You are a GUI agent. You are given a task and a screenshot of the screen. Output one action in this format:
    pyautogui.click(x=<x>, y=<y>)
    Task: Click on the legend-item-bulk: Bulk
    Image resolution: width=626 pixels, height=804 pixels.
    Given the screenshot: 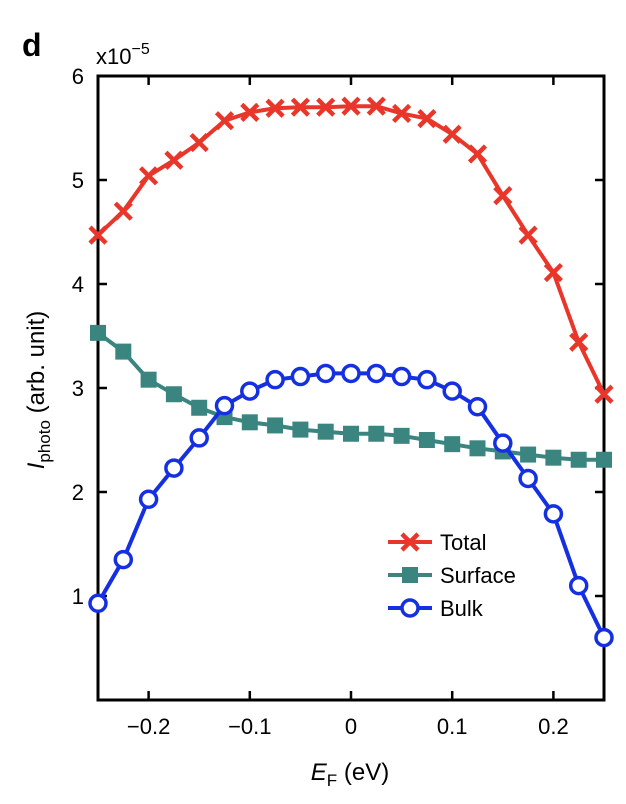 What is the action you would take?
    pyautogui.click(x=436, y=608)
    